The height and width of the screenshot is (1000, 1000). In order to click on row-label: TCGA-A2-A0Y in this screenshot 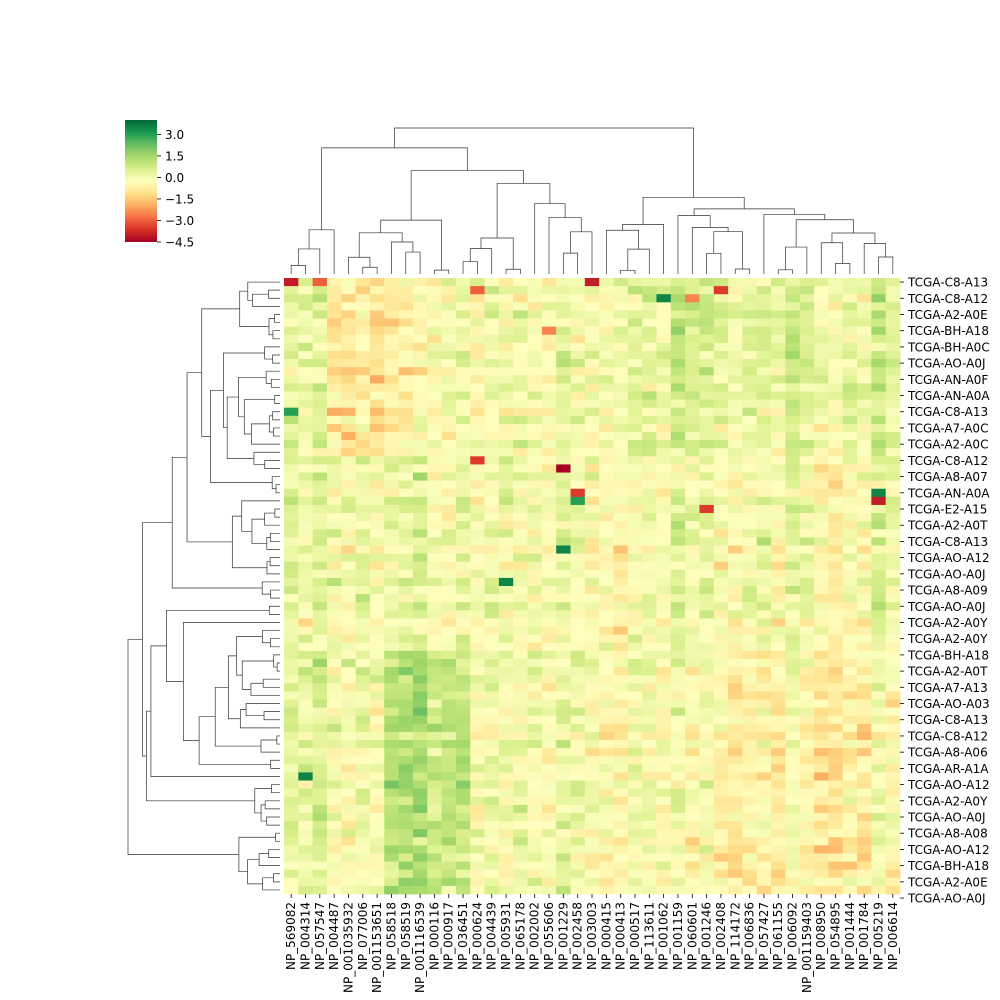, I will do `click(947, 639)`.